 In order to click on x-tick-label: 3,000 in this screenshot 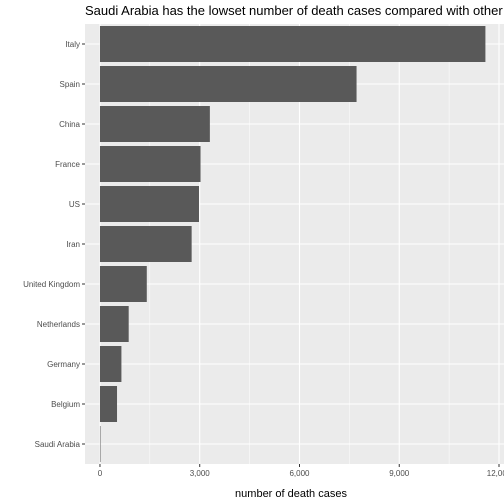, I will do `click(200, 473)`.